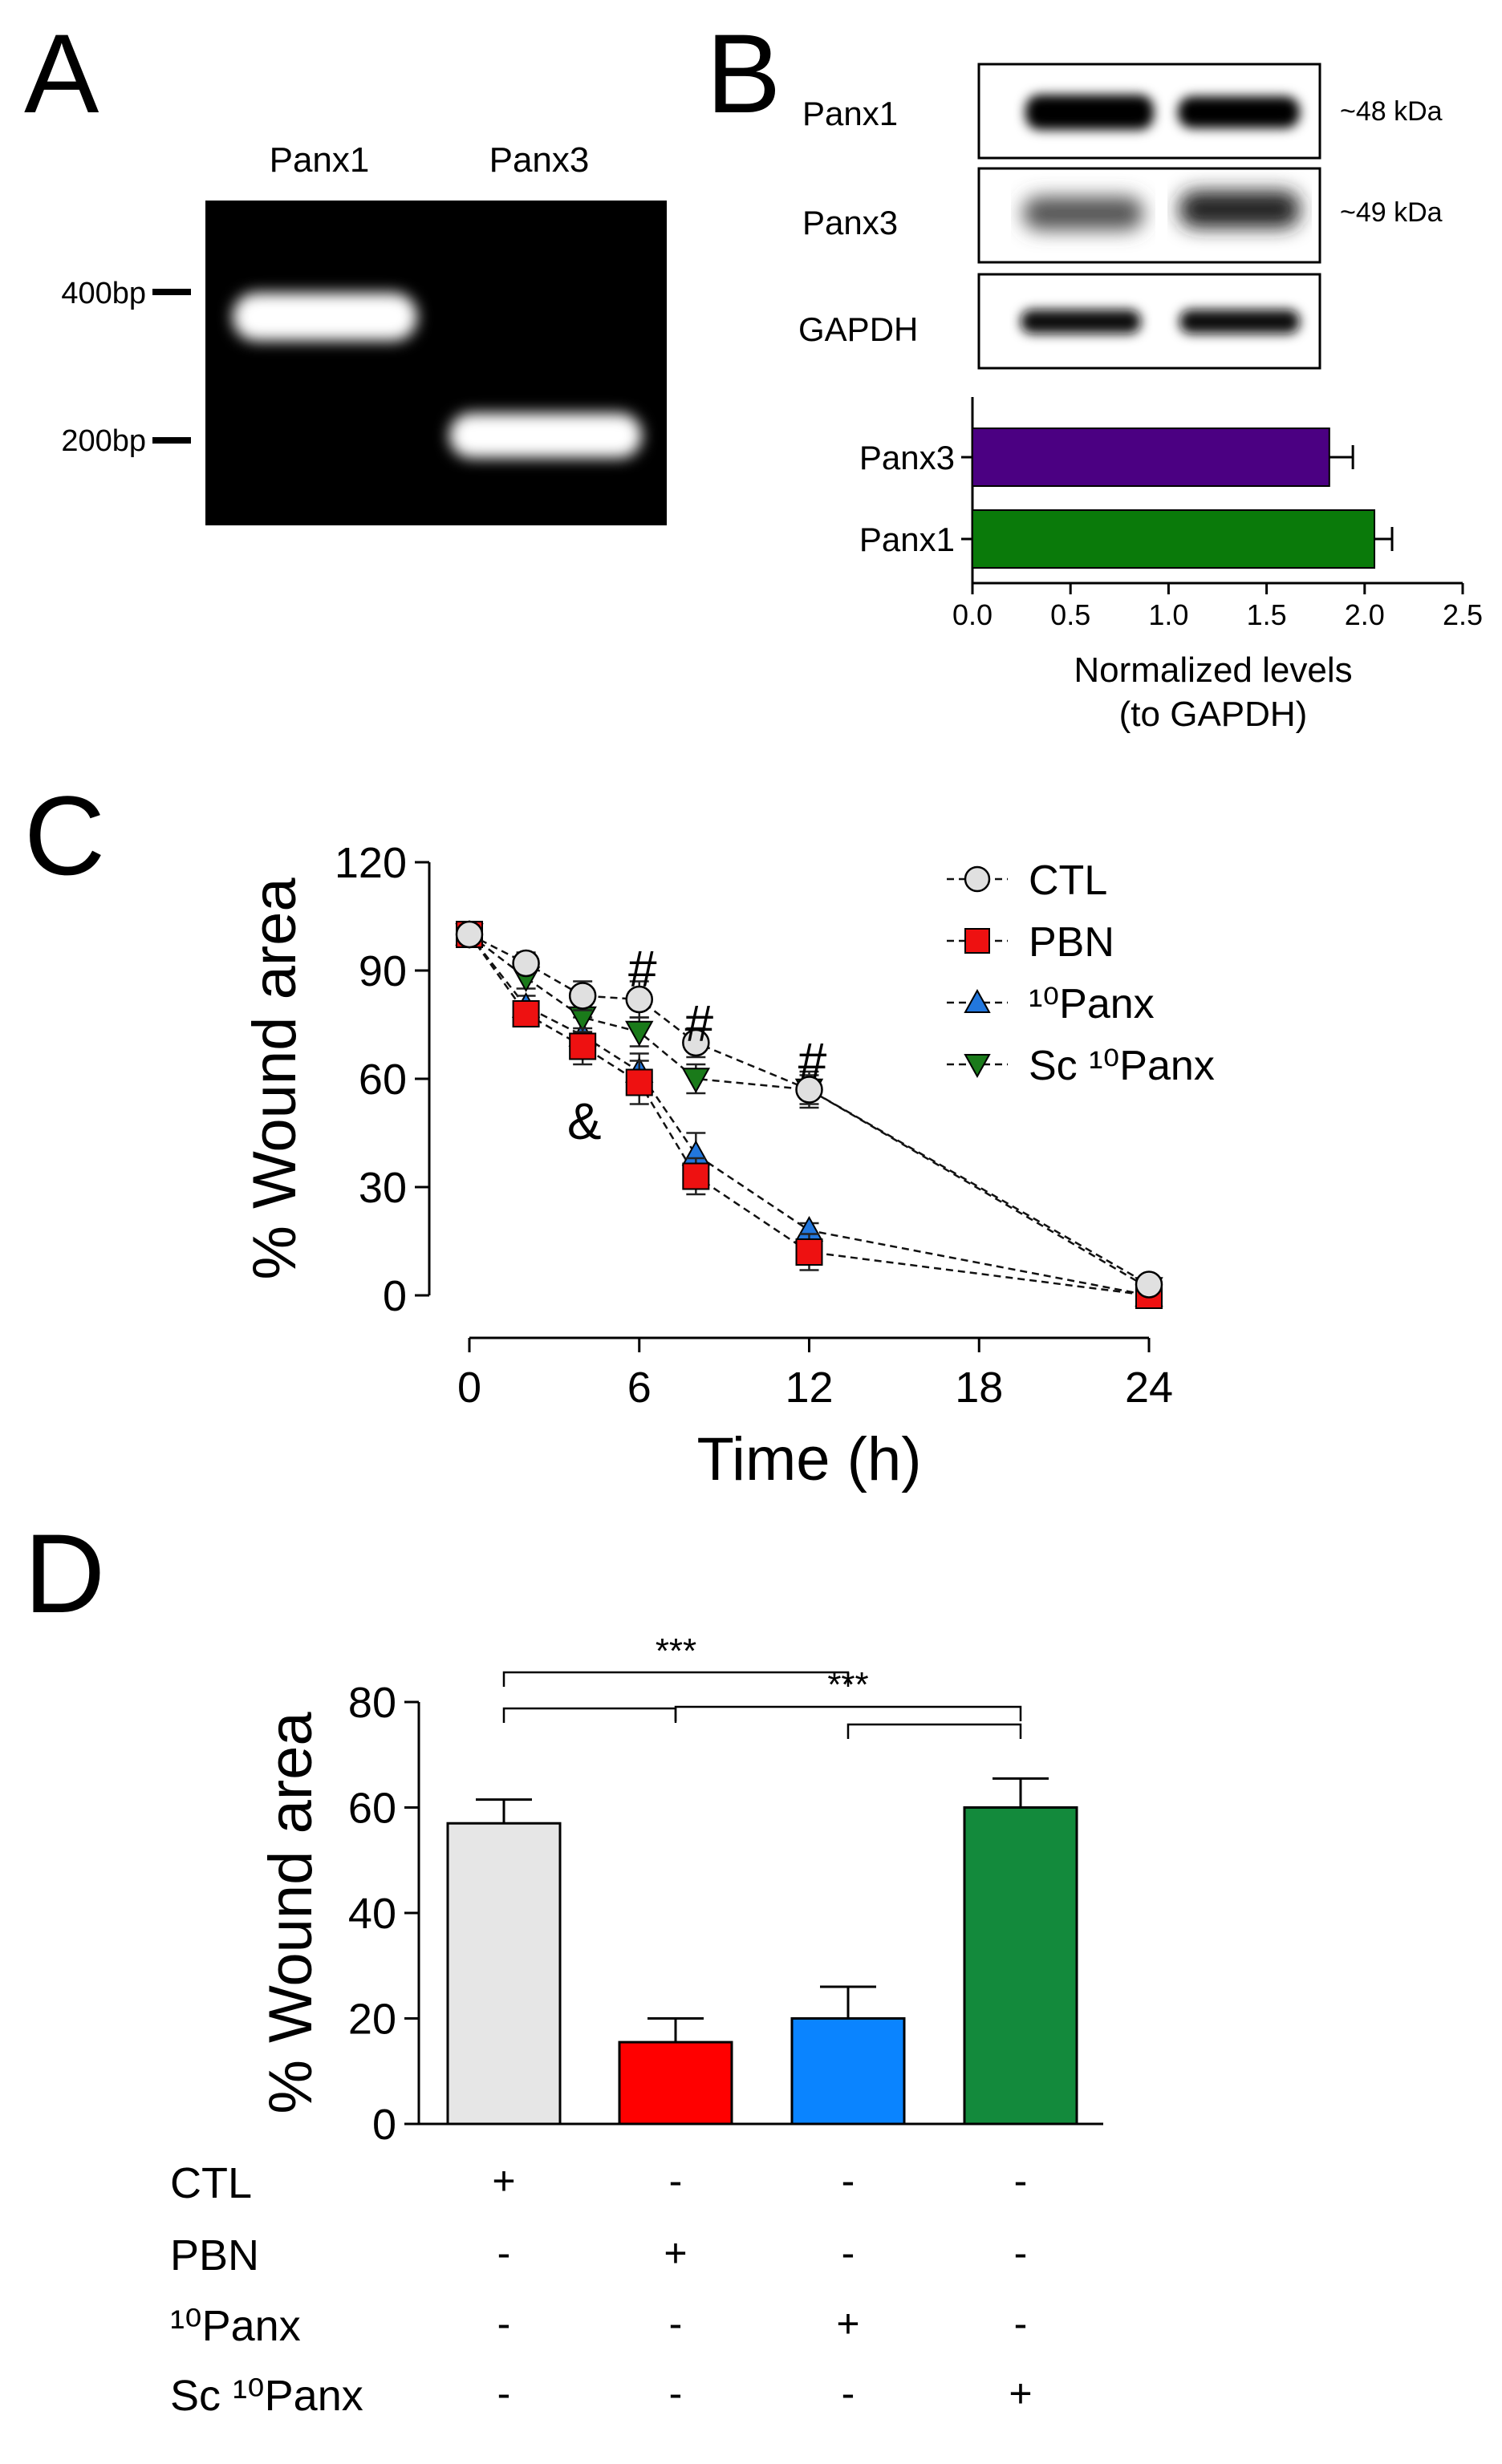  What do you see at coordinates (907, 458) in the screenshot?
I see `y-tick-label: Panx3` at bounding box center [907, 458].